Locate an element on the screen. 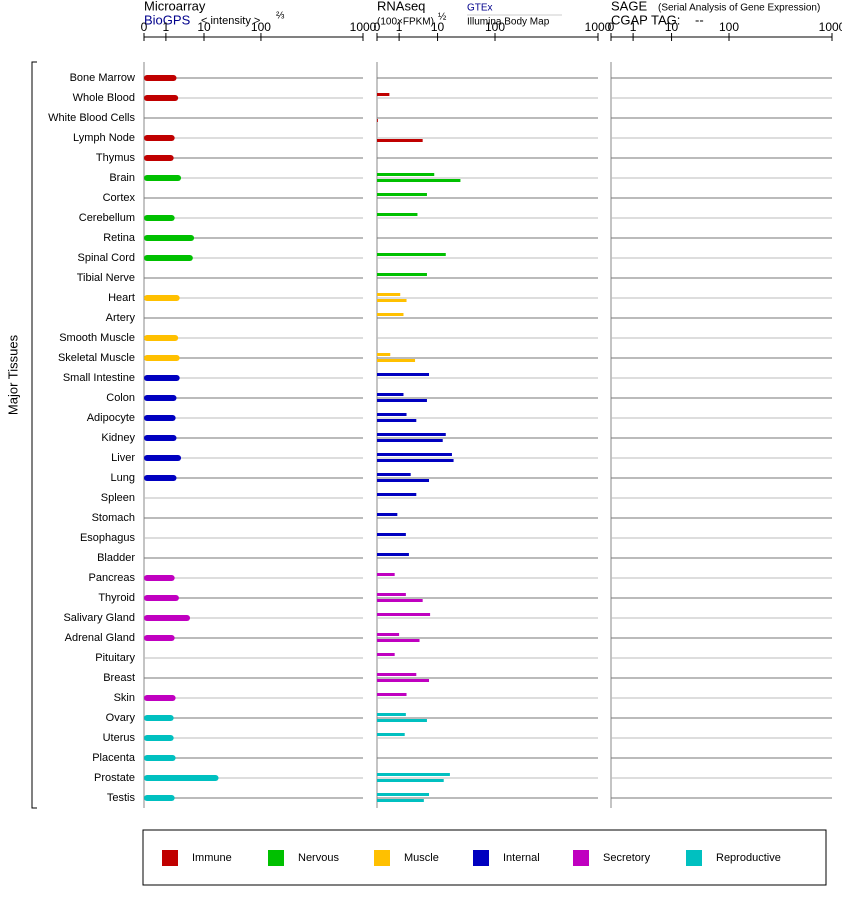 Image resolution: width=842 pixels, height=900 pixels. legend-box is located at coordinates (484, 857).